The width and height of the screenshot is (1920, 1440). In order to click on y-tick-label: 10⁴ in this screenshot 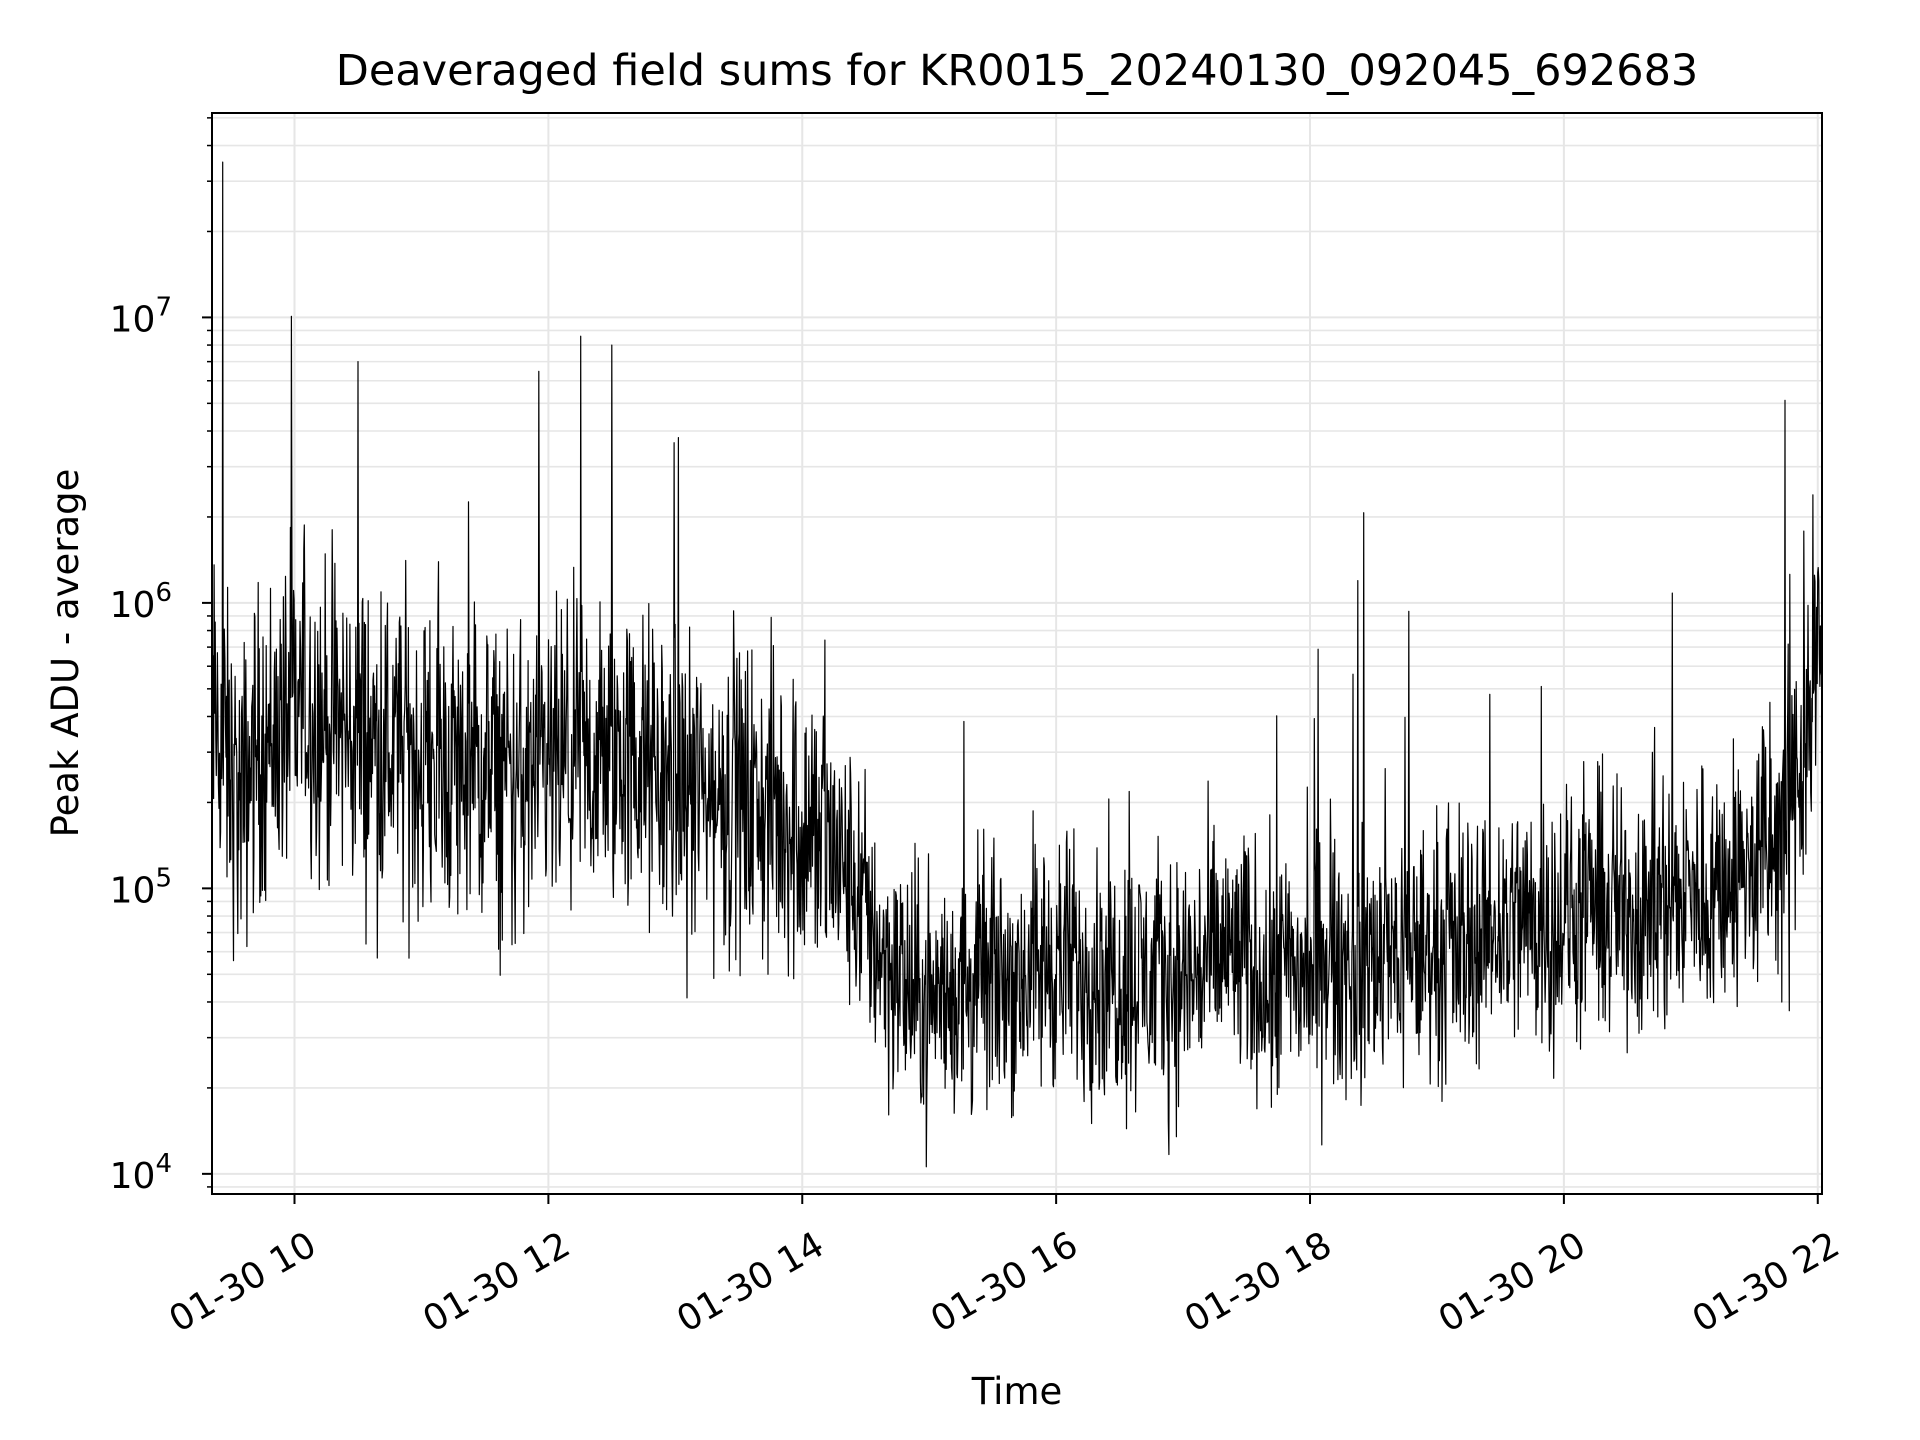, I will do `click(141, 1173)`.